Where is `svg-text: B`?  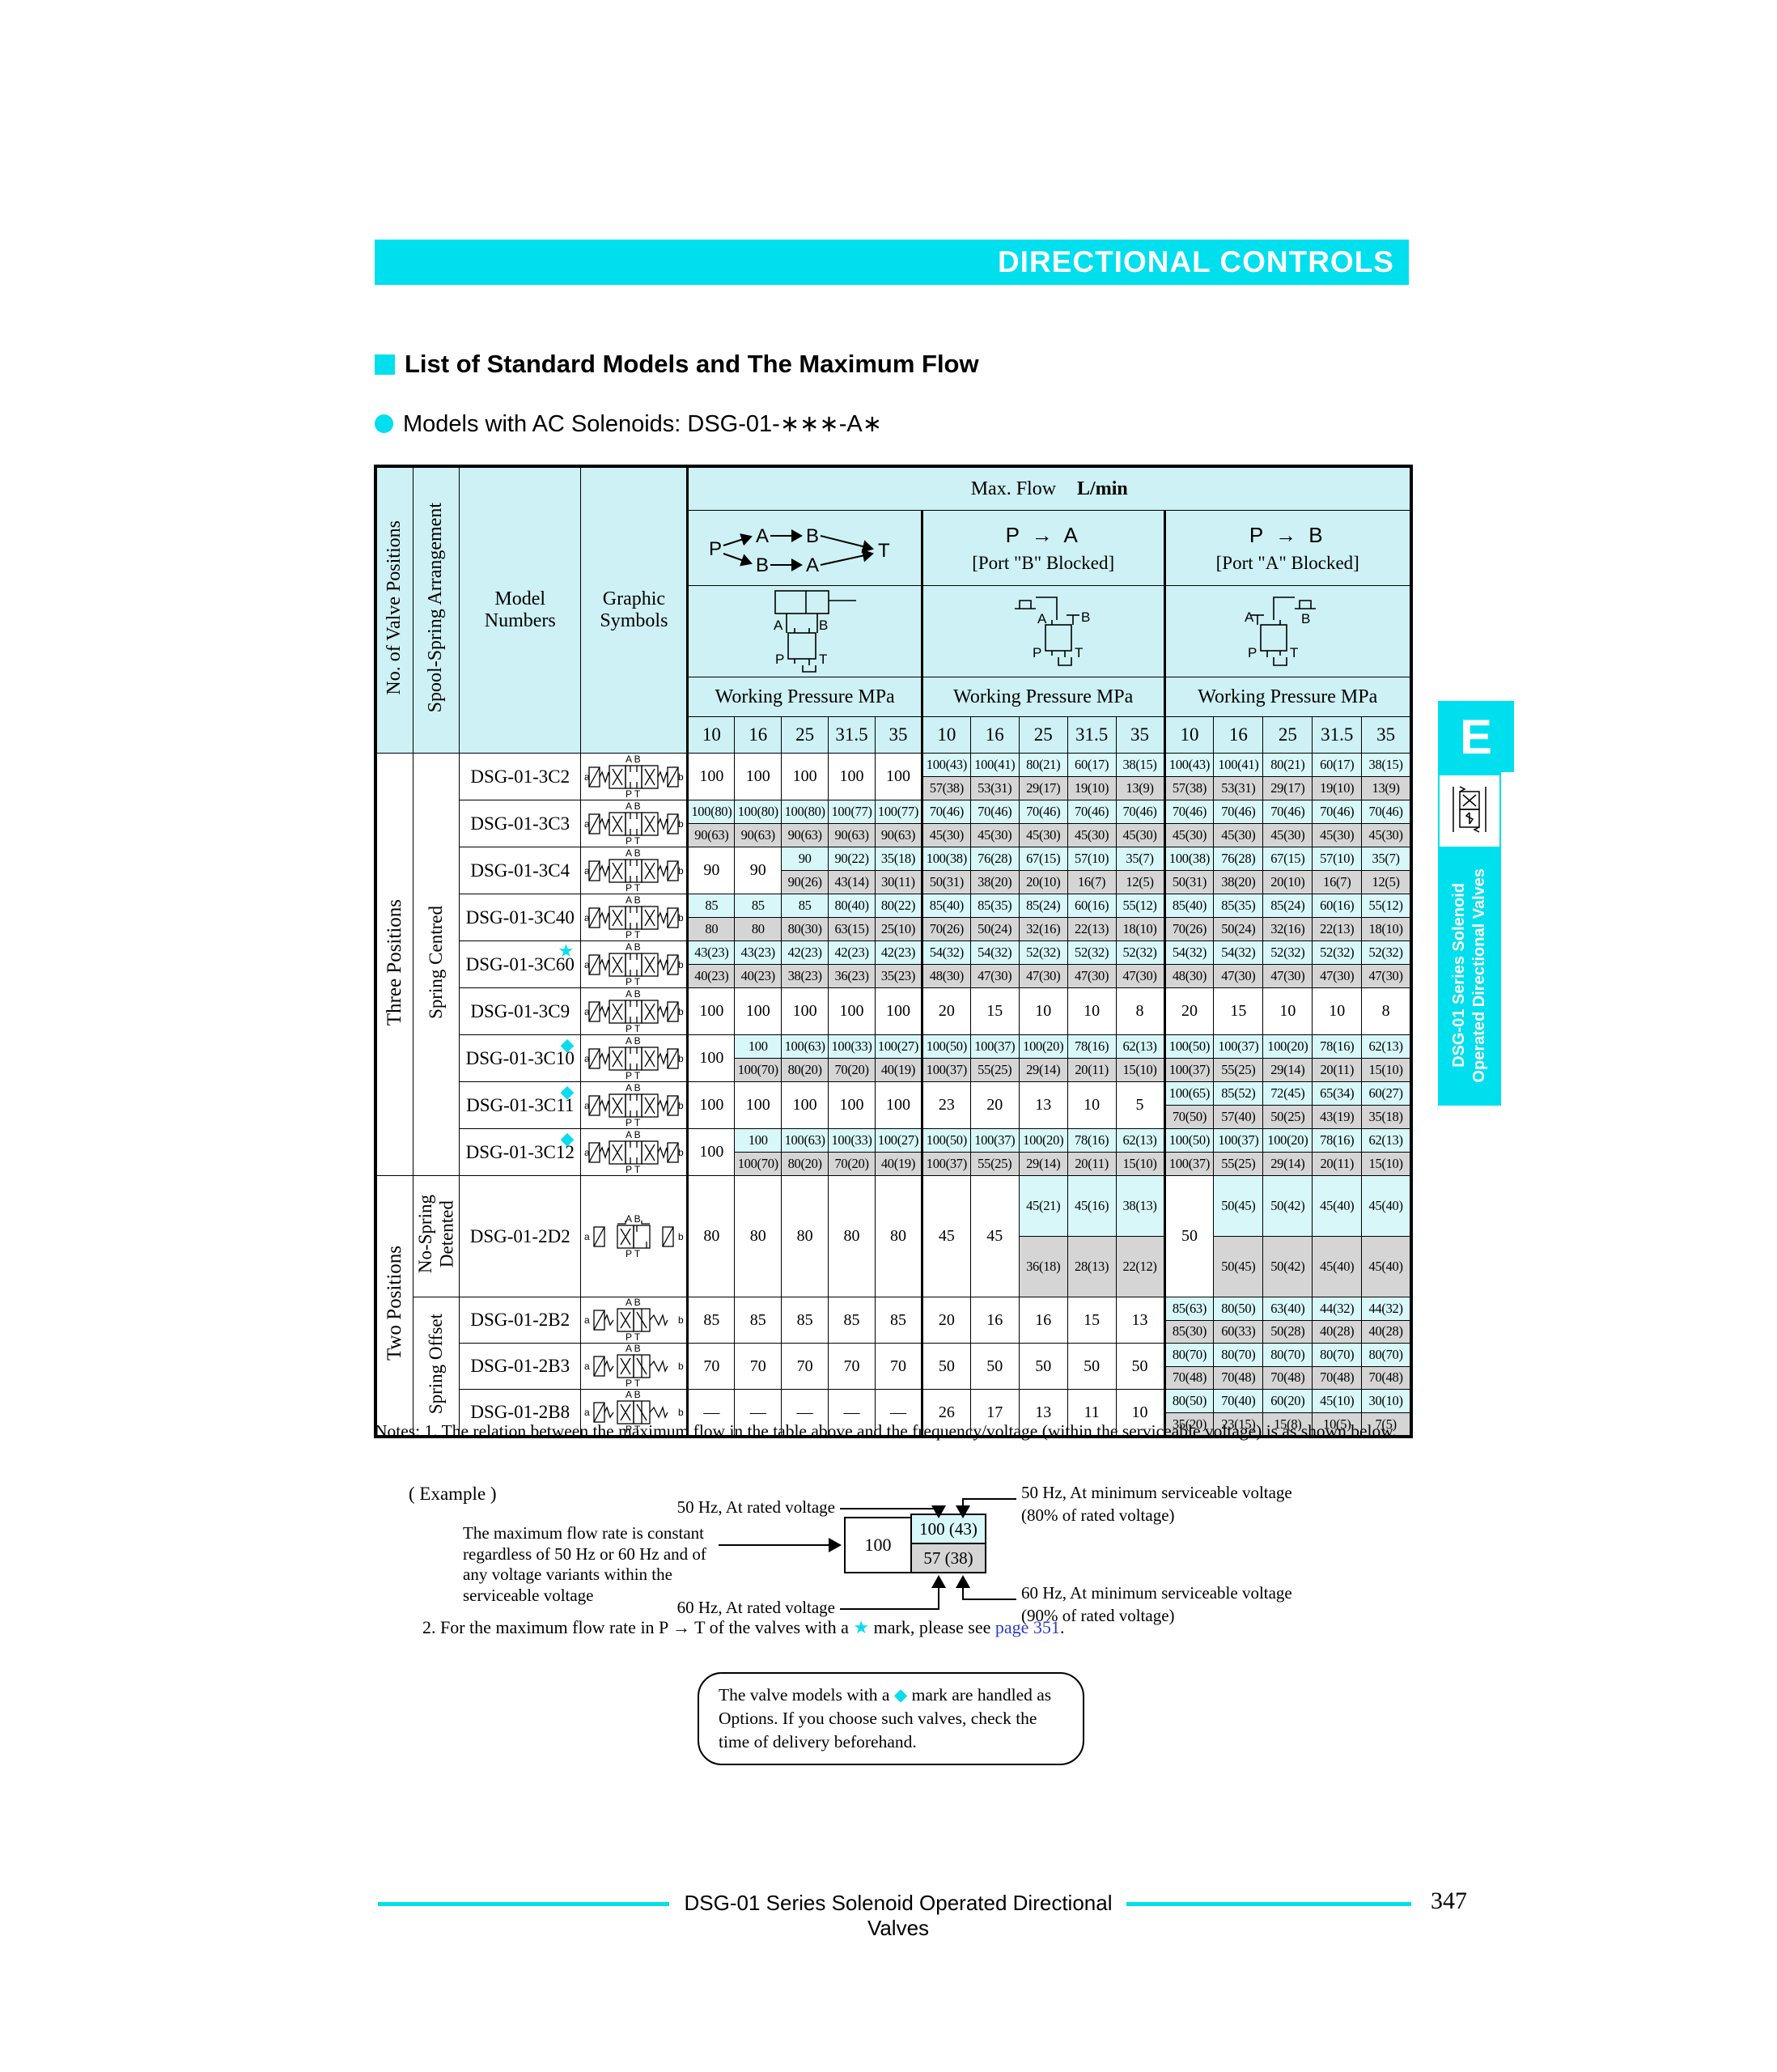
svg-text: B is located at coordinates (1305, 618).